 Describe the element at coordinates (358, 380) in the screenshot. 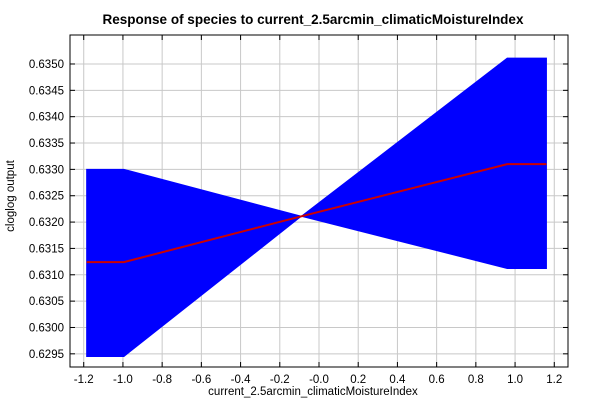

I see `x-tick-label: 0.2` at that location.